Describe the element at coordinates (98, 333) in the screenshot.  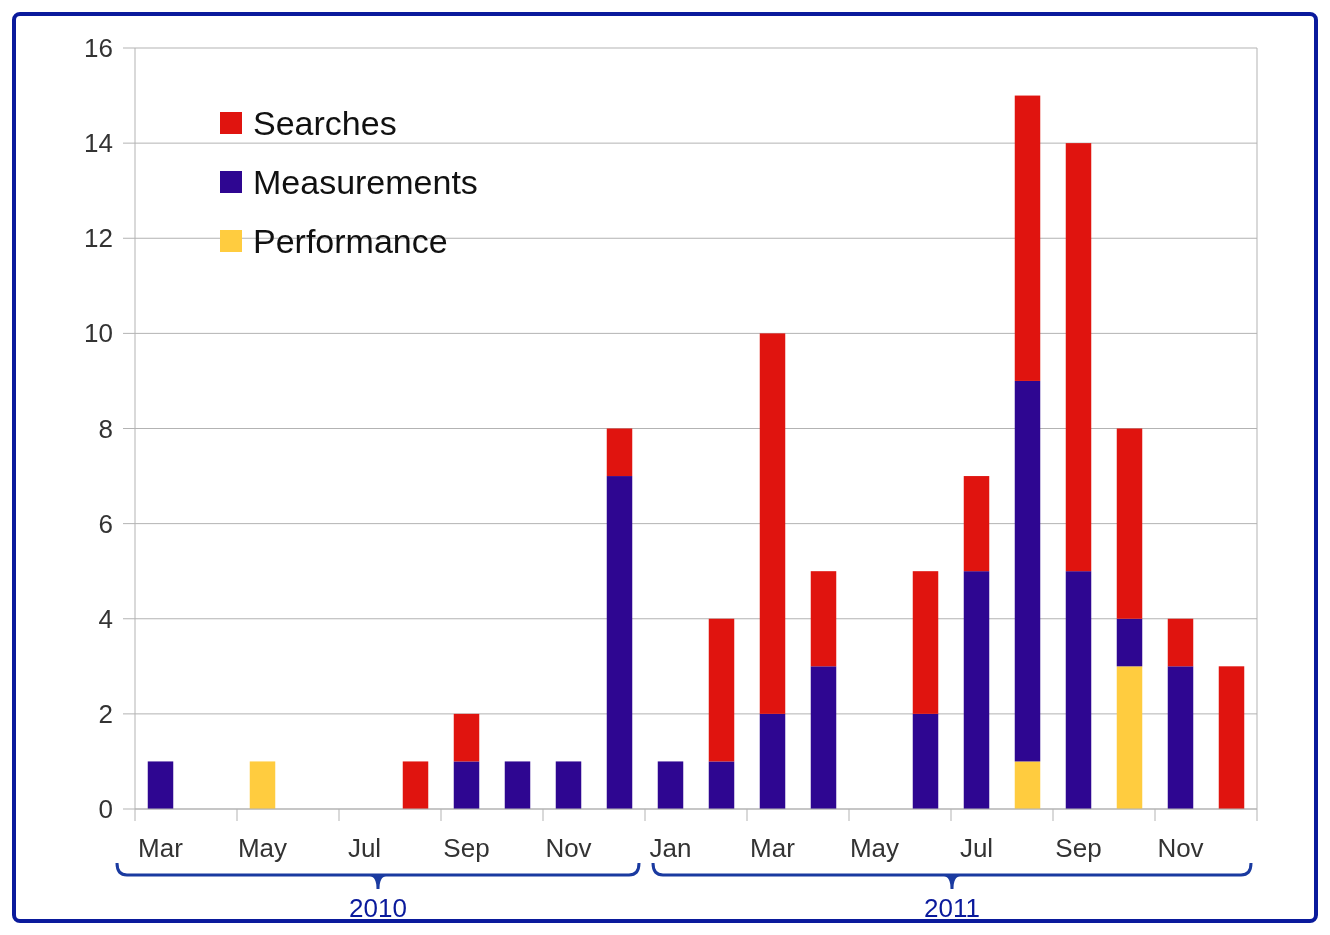
I see `y-tick-label: 10` at that location.